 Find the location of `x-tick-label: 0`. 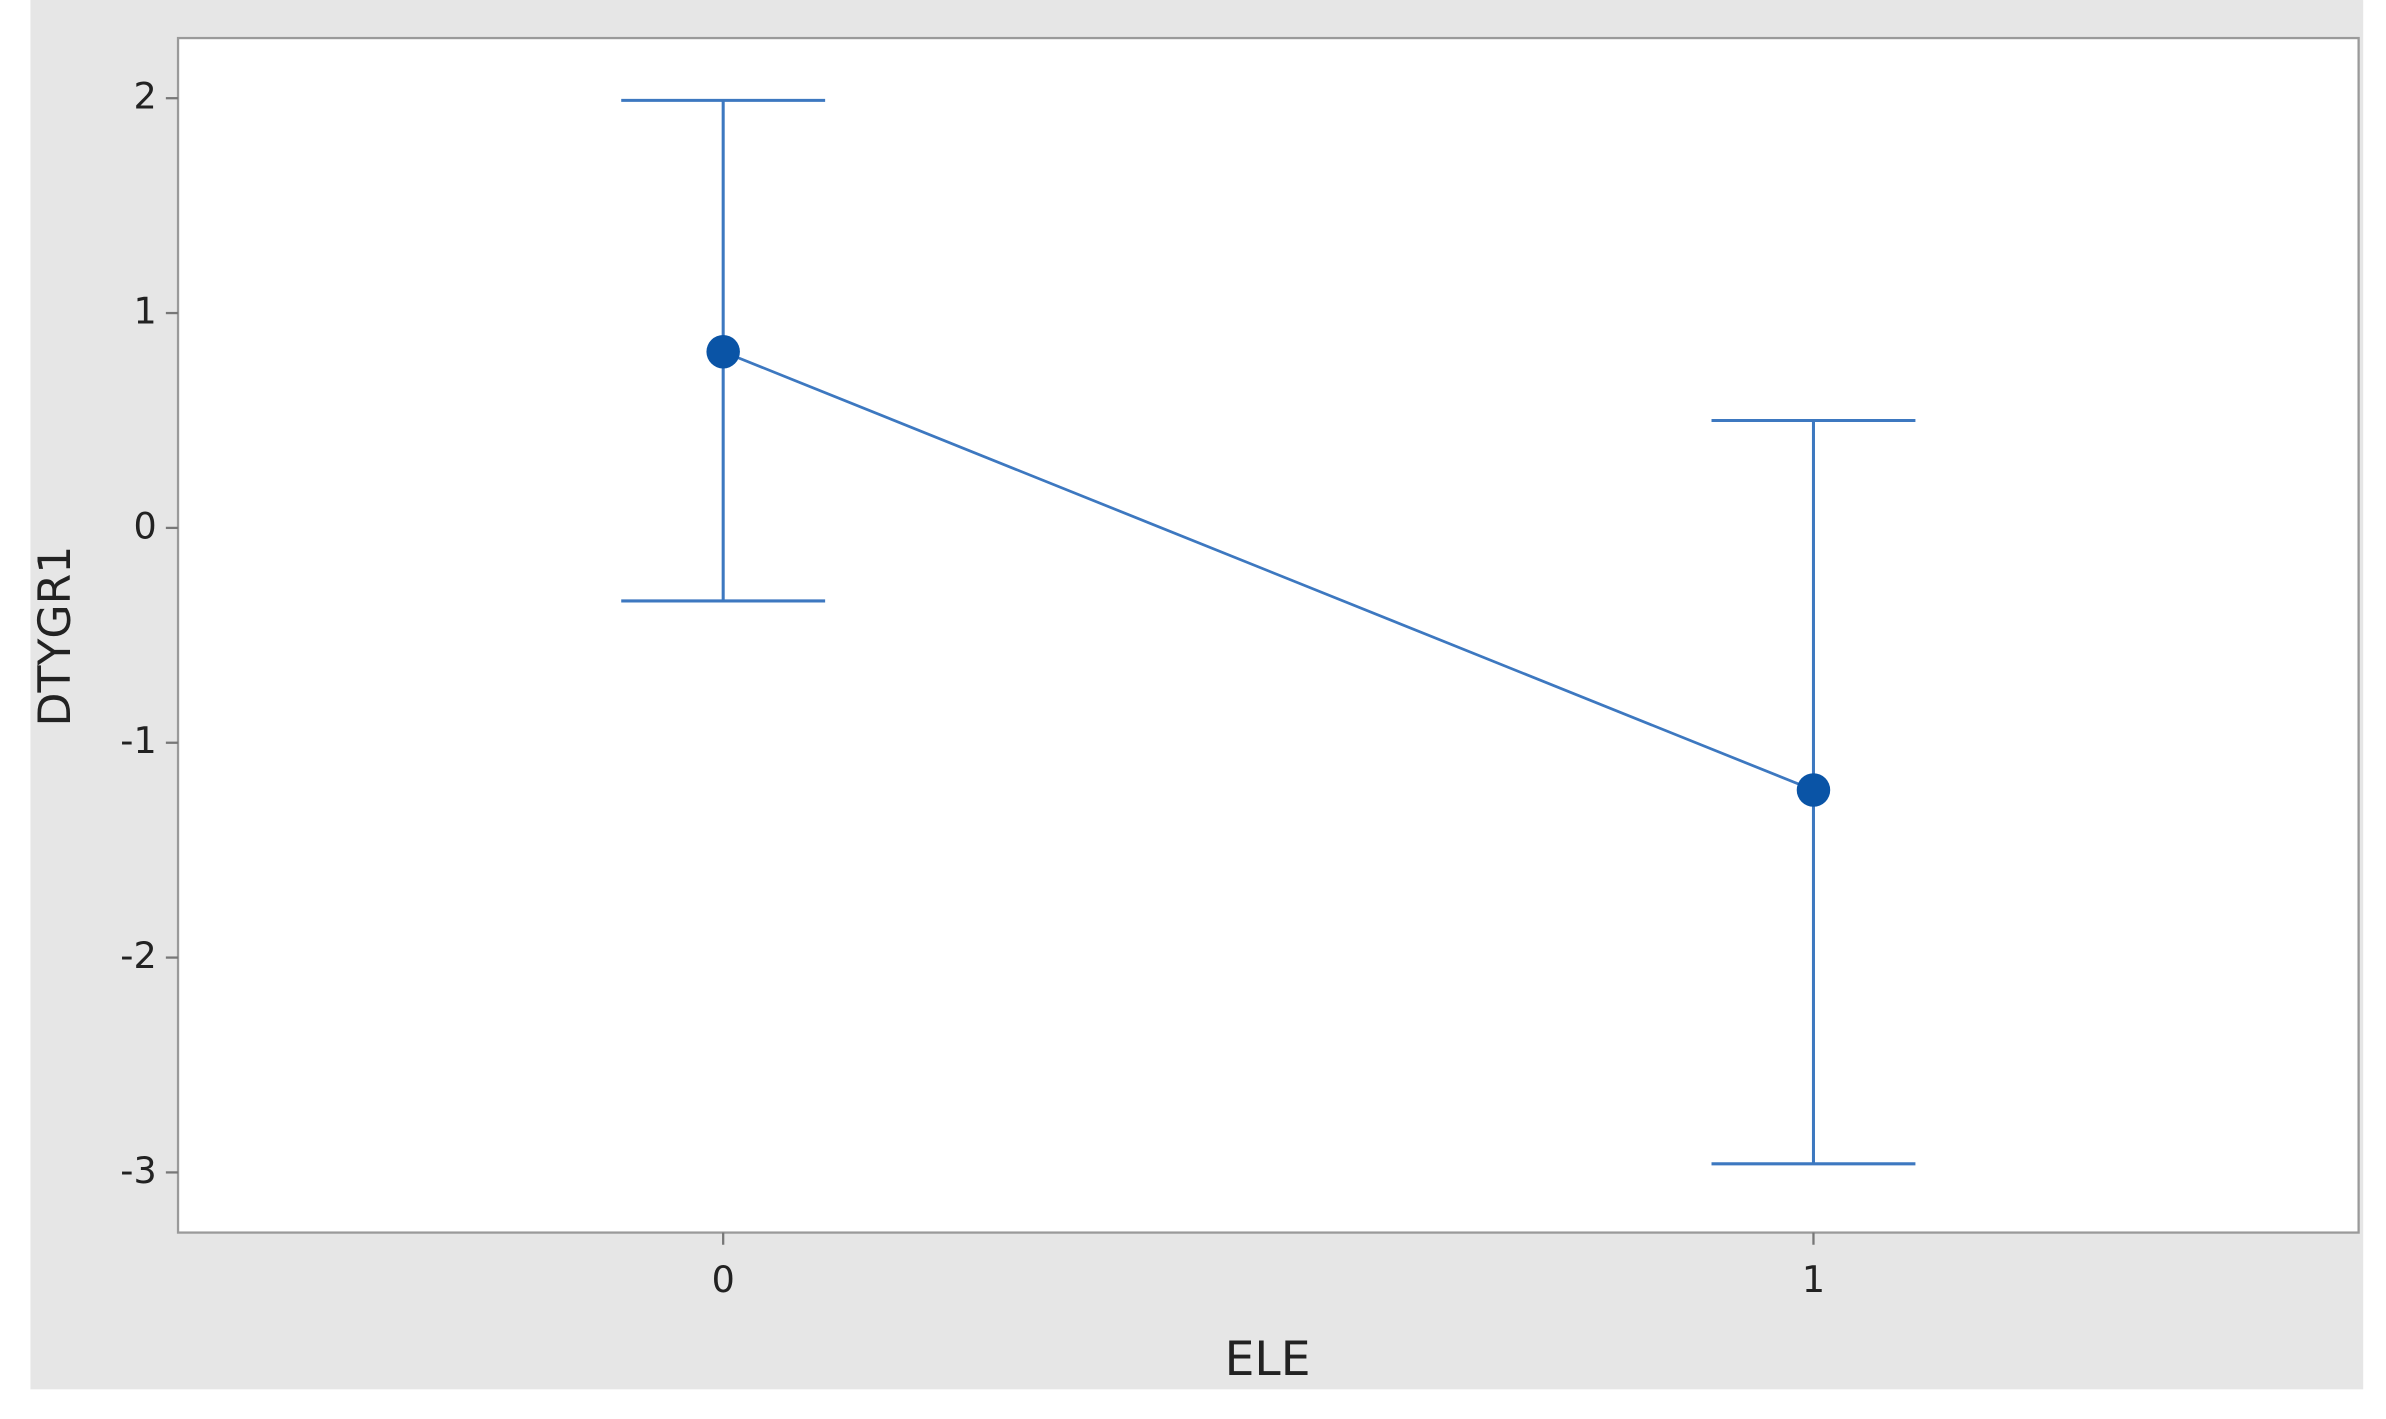

x-tick-label: 0 is located at coordinates (723, 1279).